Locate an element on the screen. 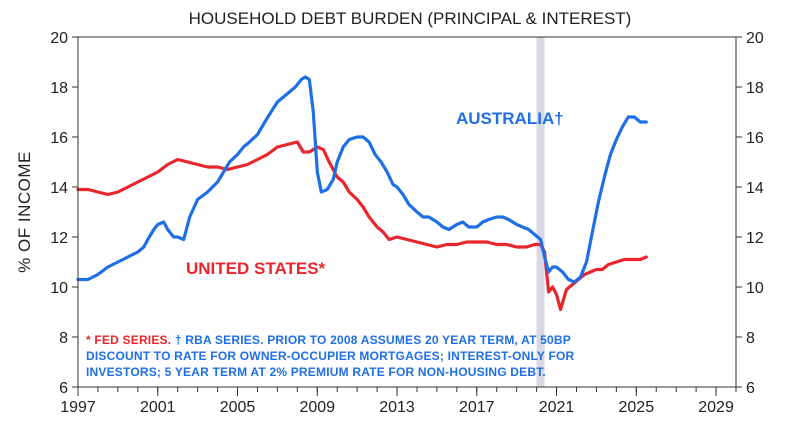 This screenshot has width=800, height=435. x-tick-label: 2001 is located at coordinates (158, 407).